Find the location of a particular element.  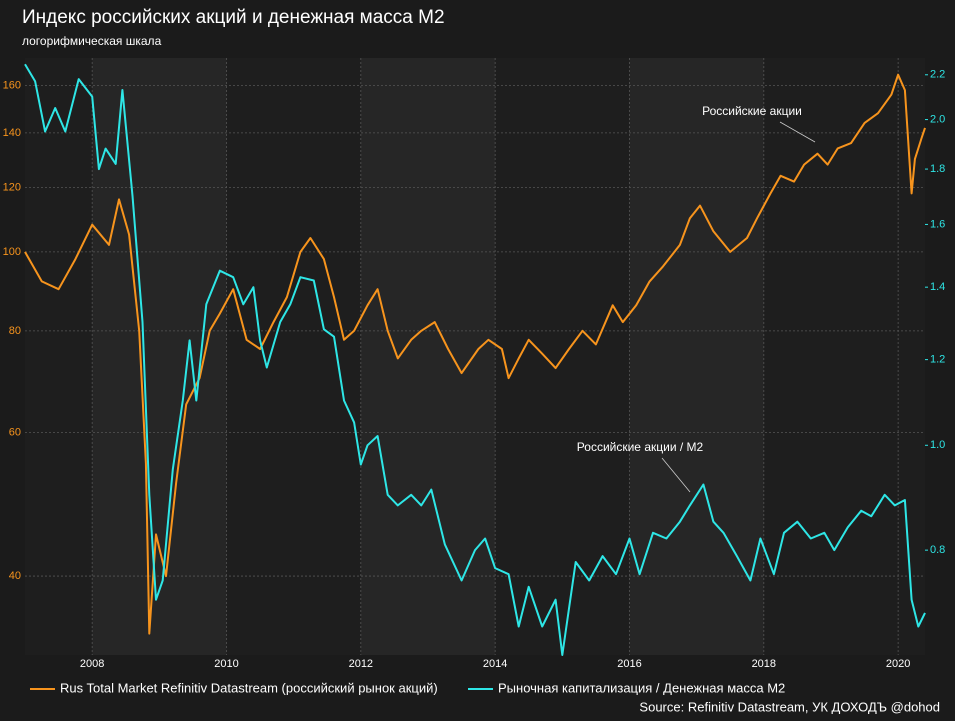

y2-tick-label: 1.6 is located at coordinates (937, 224).